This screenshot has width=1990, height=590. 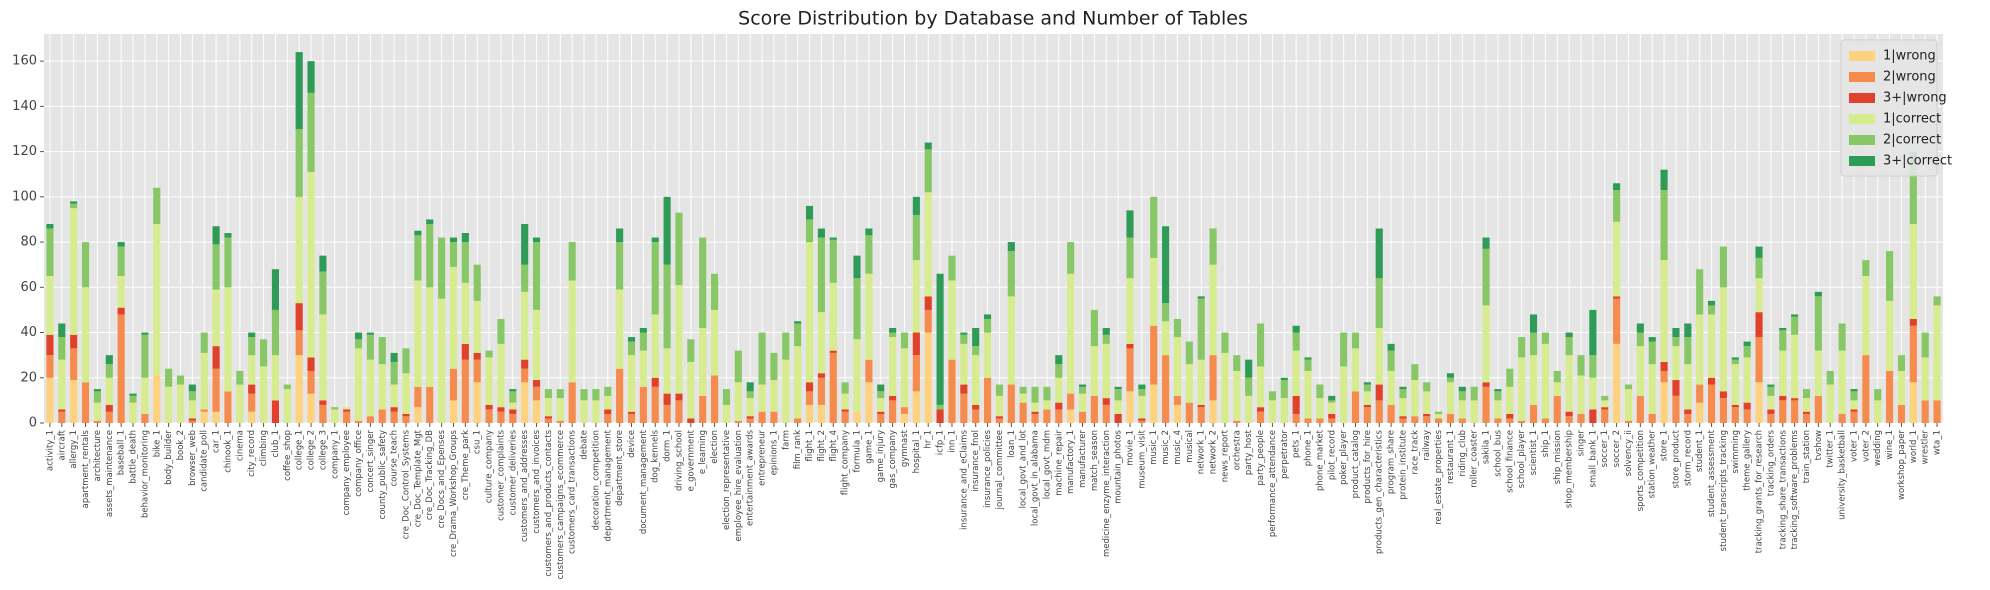 What do you see at coordinates (110, 473) in the screenshot?
I see `x-tick-label: assets_maintenance` at bounding box center [110, 473].